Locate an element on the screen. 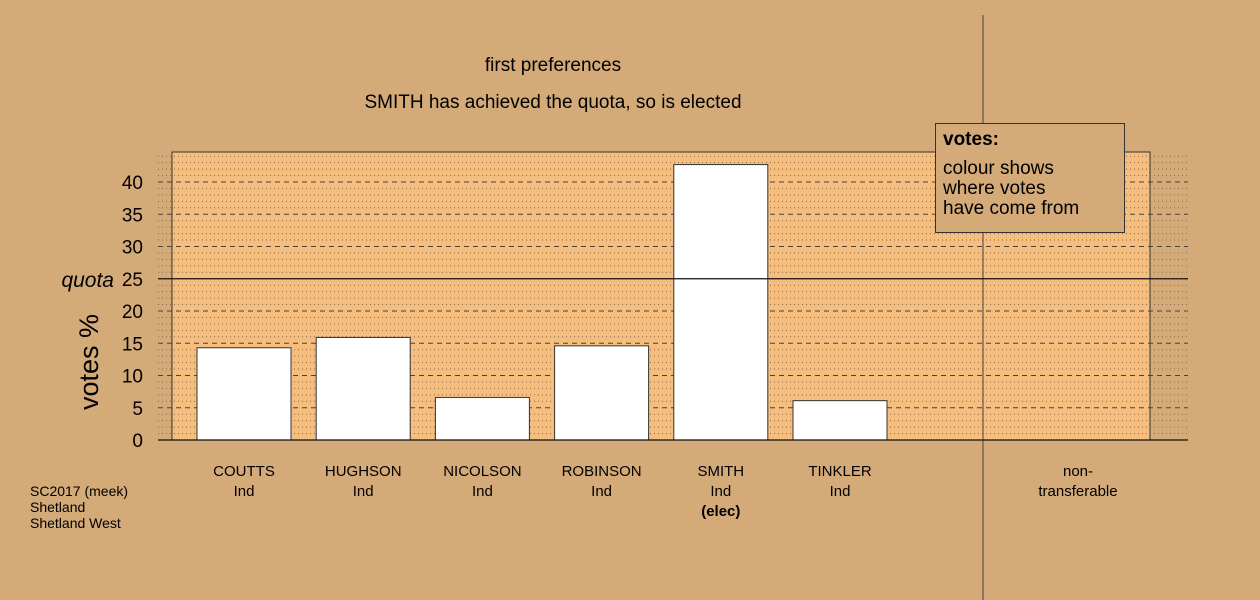 This screenshot has width=1260, height=600. chart-title: first preferences is located at coordinates (553, 65).